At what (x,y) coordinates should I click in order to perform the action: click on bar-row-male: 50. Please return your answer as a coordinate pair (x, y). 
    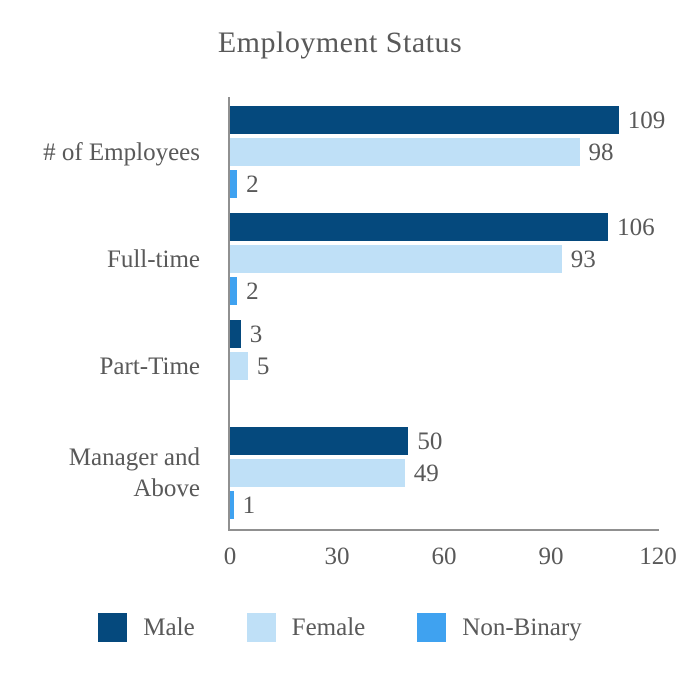
    Looking at the image, I should click on (444, 441).